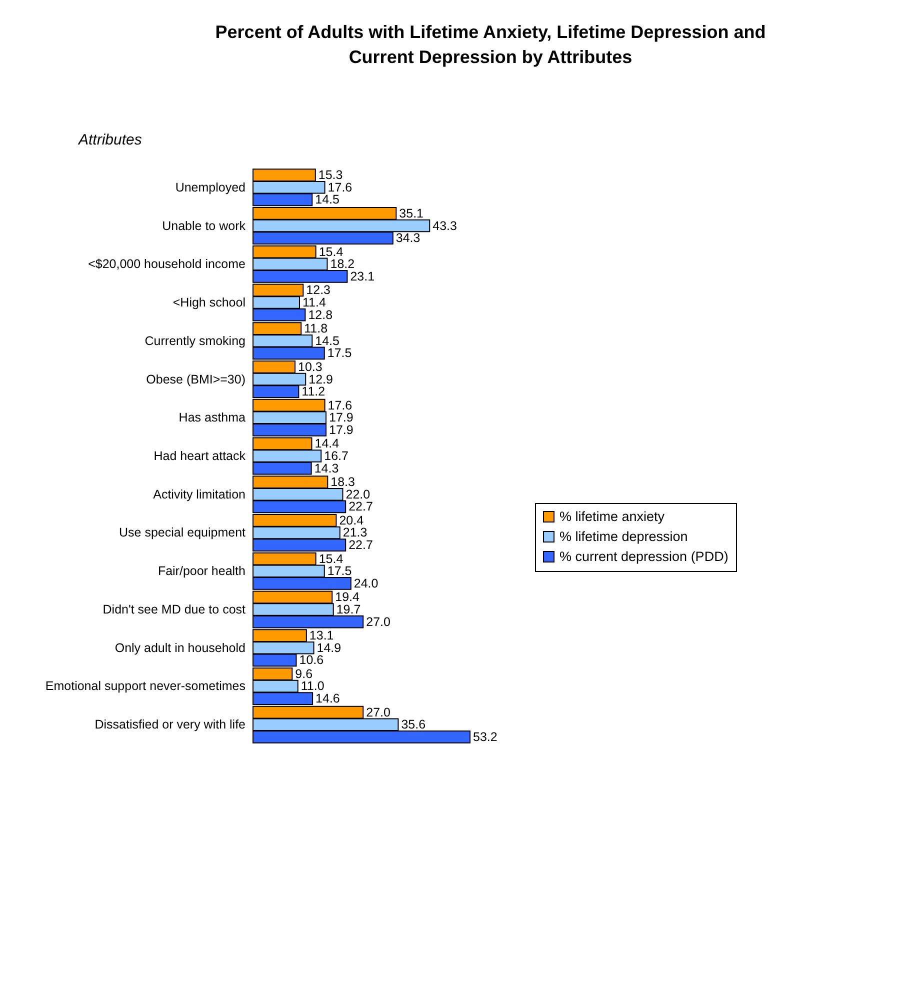 Image resolution: width=912 pixels, height=1000 pixels. I want to click on y-tick-label: Currently smoking, so click(195, 341).